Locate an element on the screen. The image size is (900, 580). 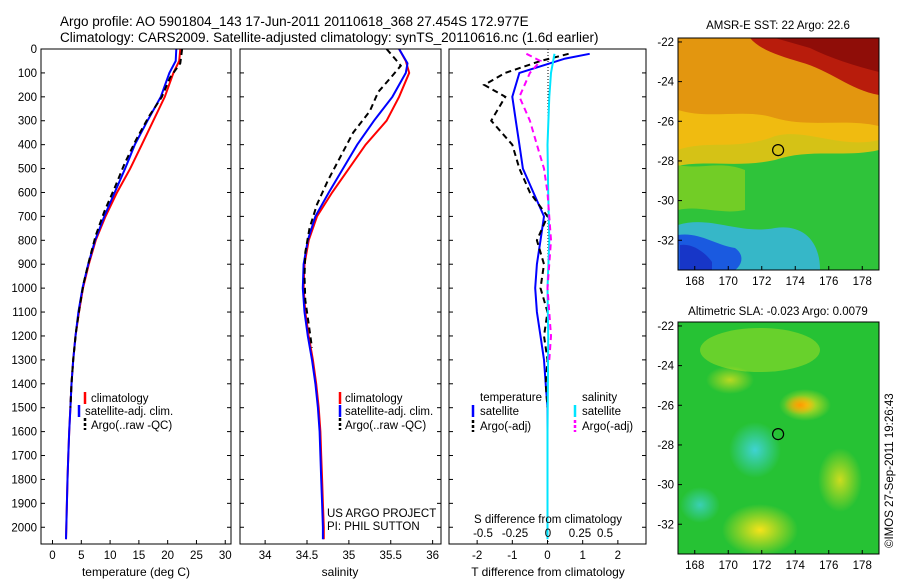
map-y-tick-label: -30 is located at coordinates (665, 486).